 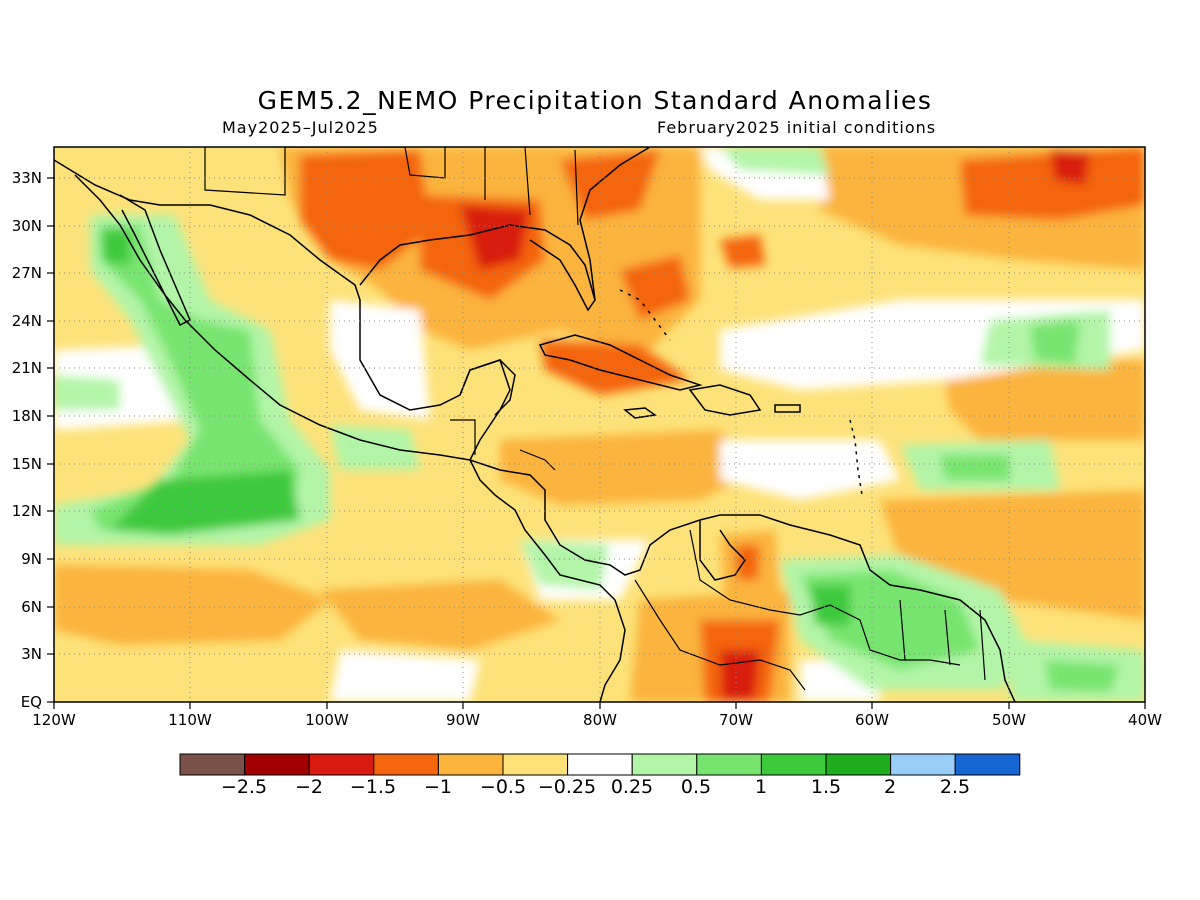 What do you see at coordinates (1145, 720) in the screenshot?
I see `lon-label-40w: 40W` at bounding box center [1145, 720].